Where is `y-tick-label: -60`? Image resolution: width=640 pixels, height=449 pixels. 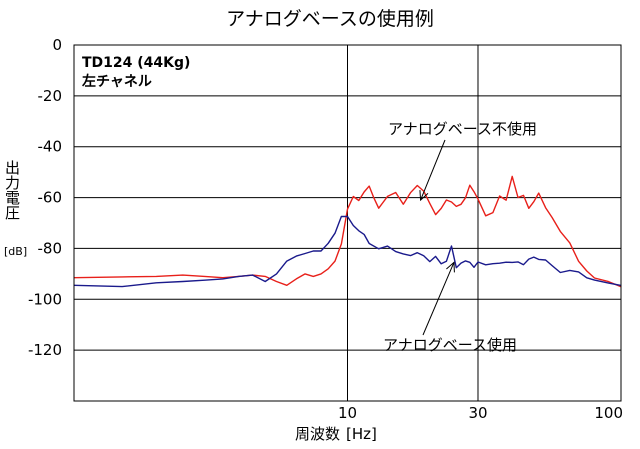 y-tick-label: -60 is located at coordinates (50, 198).